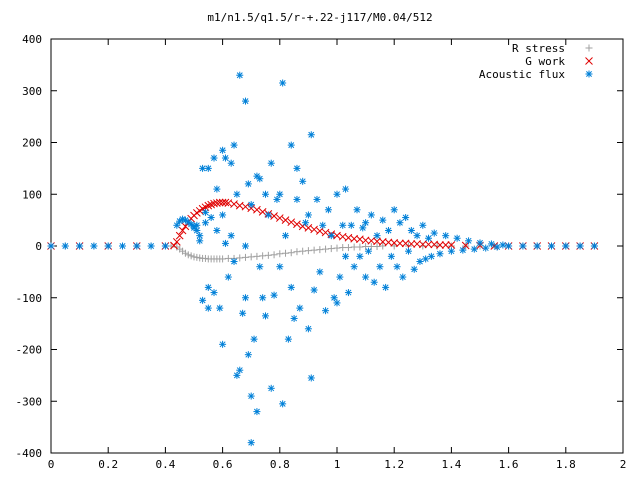 This screenshot has height=480, width=640. I want to click on x-tick-label: 1.4, so click(451, 464).